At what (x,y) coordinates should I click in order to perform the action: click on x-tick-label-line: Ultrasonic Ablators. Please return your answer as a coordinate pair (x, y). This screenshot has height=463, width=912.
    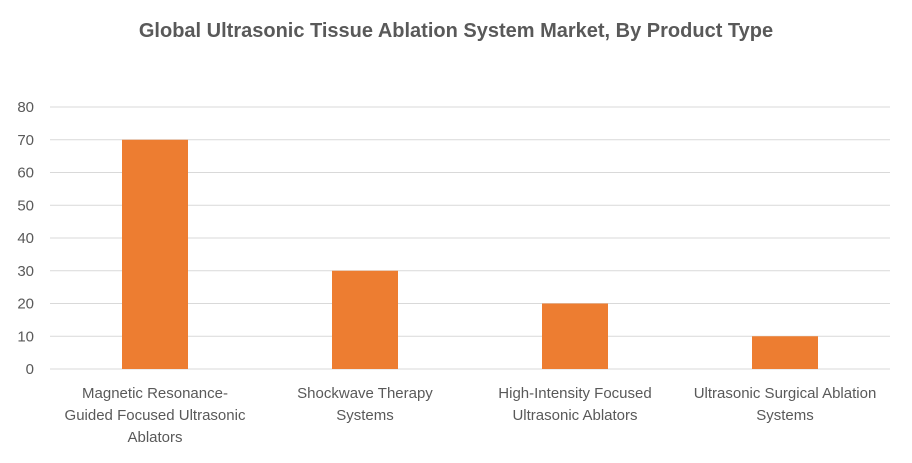
    Looking at the image, I should click on (574, 415).